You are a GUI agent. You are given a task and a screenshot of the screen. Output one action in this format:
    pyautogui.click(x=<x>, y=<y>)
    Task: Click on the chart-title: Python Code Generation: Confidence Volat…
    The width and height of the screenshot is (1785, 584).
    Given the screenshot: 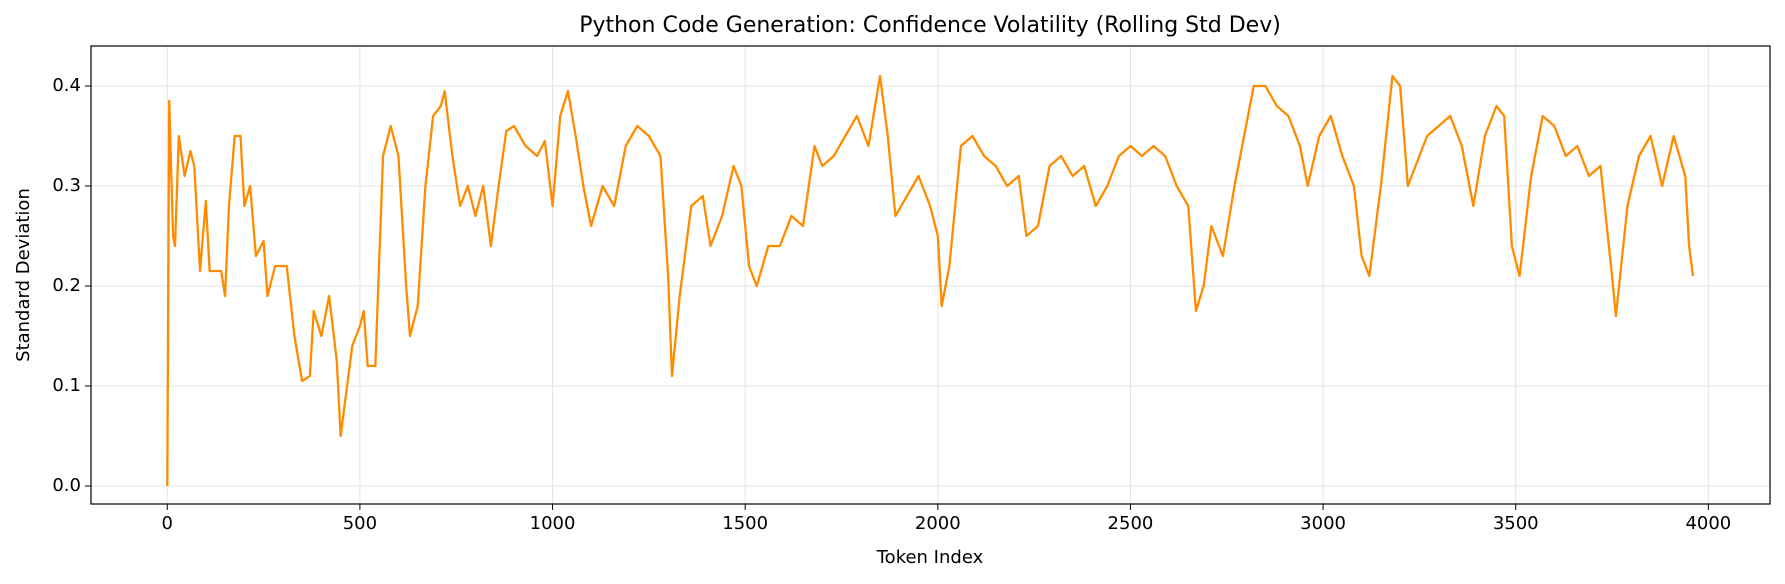 What is the action you would take?
    pyautogui.click(x=930, y=25)
    